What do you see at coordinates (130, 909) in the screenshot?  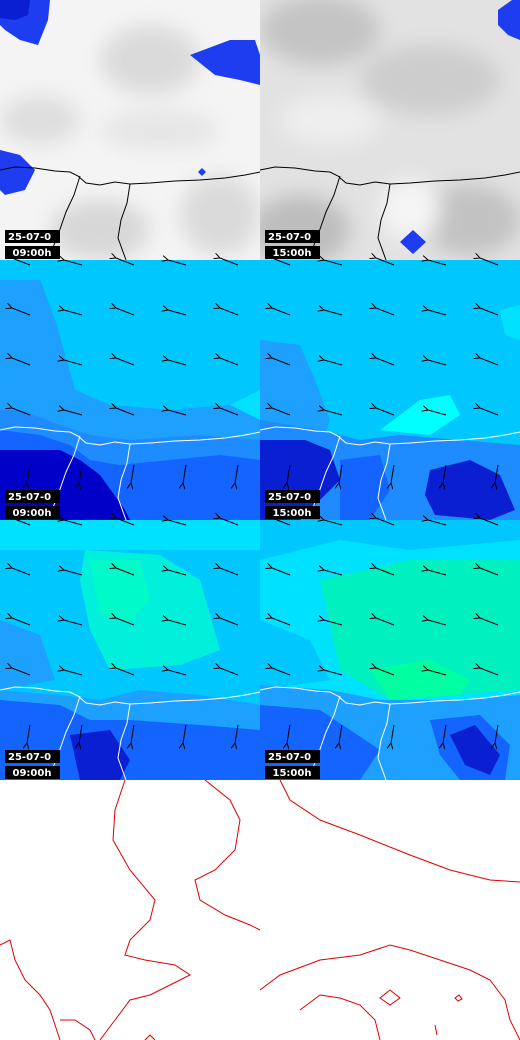 I see `panel-contours-left` at bounding box center [130, 909].